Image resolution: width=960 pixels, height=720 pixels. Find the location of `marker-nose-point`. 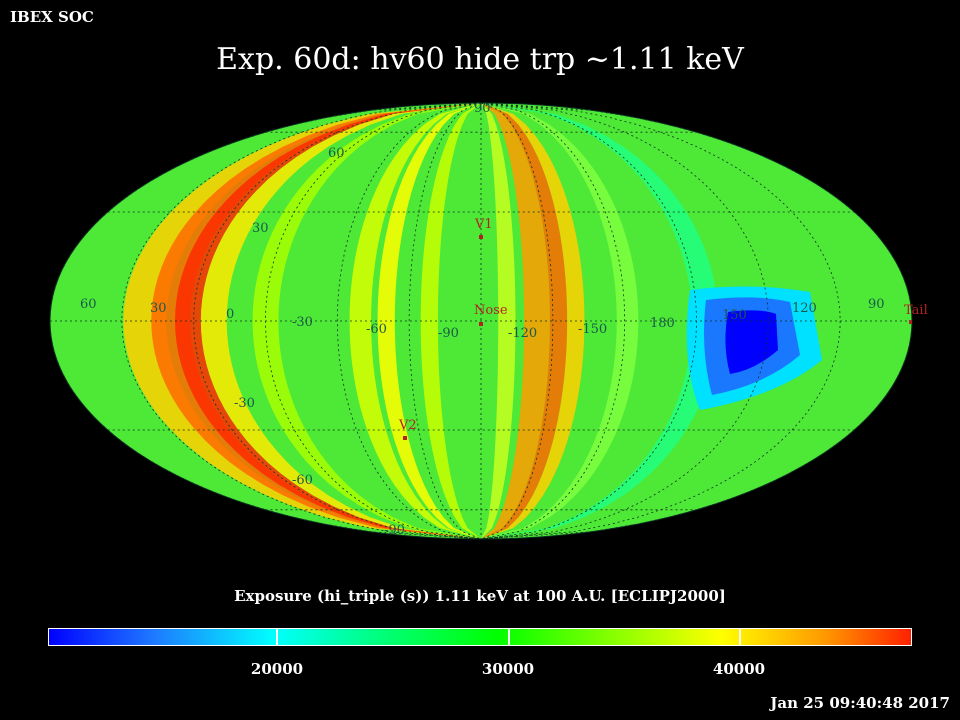

marker-nose-point is located at coordinates (481, 324).